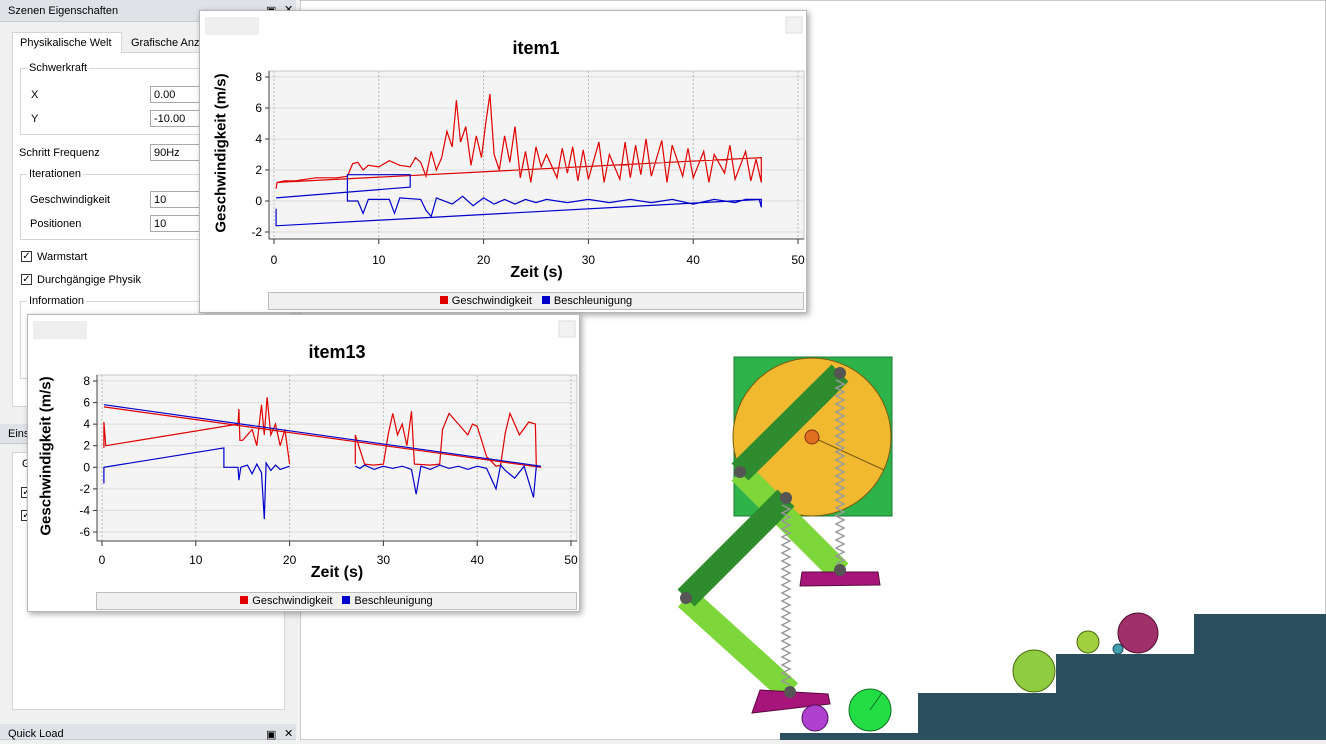 The width and height of the screenshot is (1326, 744). Describe the element at coordinates (56, 224) in the screenshot. I see `label: Positionen` at that location.